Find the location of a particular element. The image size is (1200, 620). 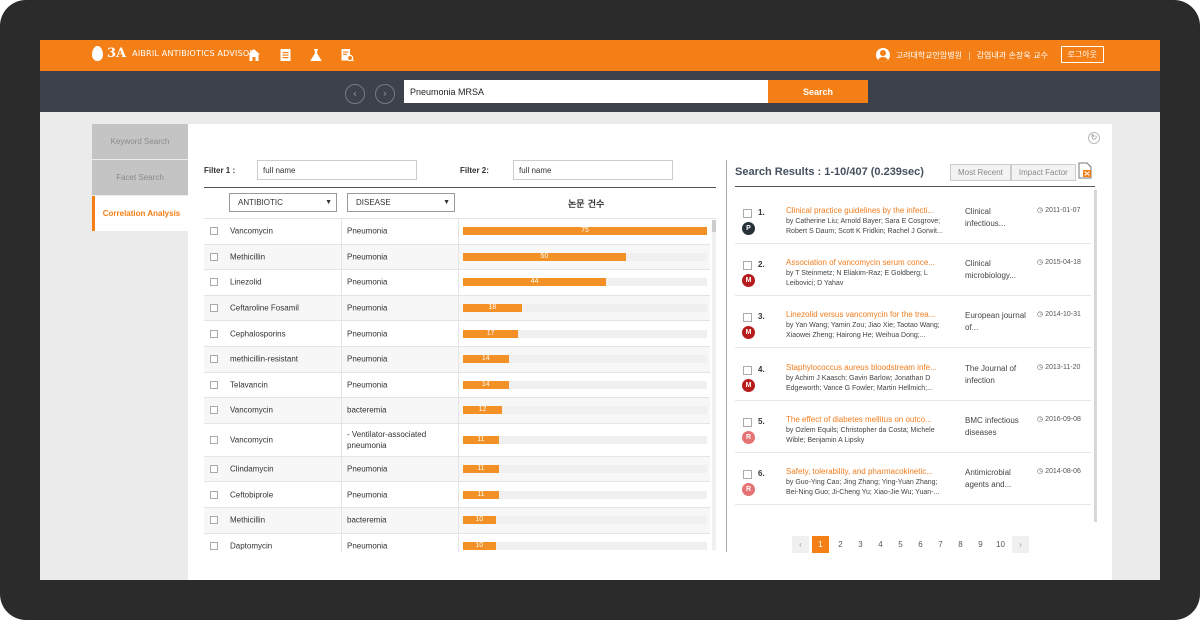

flask-icon is located at coordinates (316, 55).